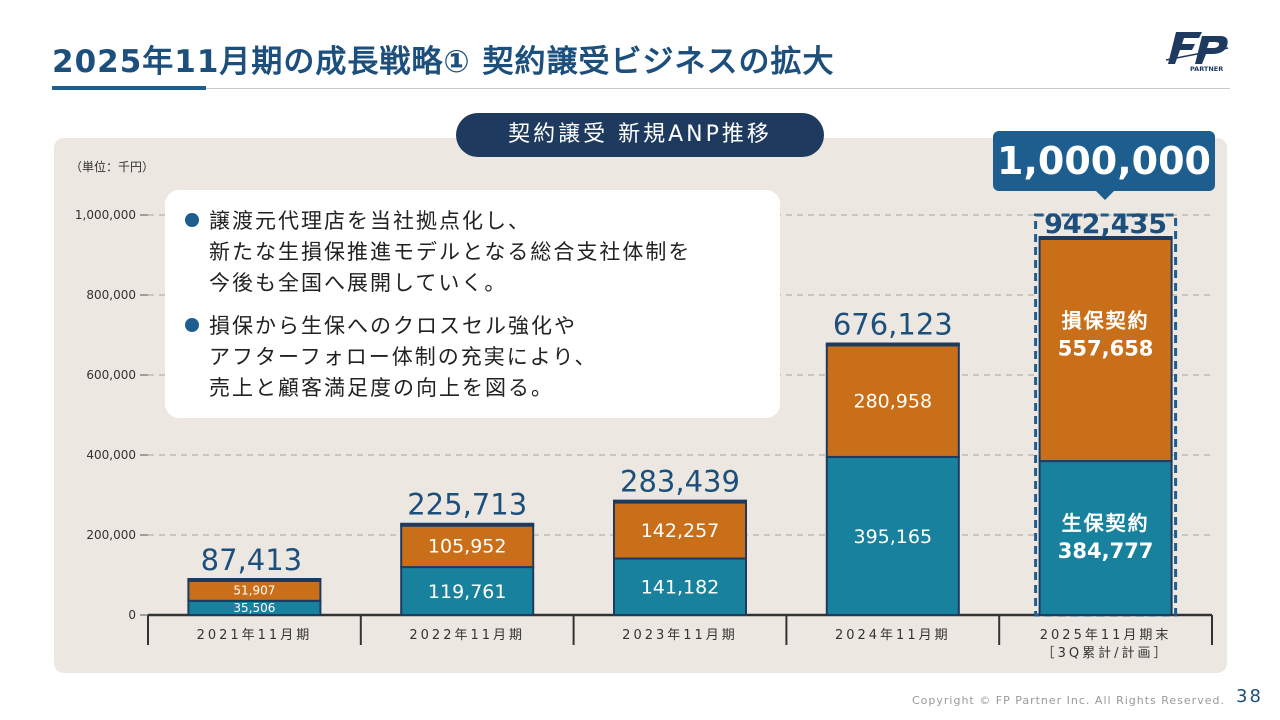 This screenshot has width=1280, height=720. What do you see at coordinates (1106, 635) in the screenshot?
I see `x-tick-label: 2025年11月期末` at bounding box center [1106, 635].